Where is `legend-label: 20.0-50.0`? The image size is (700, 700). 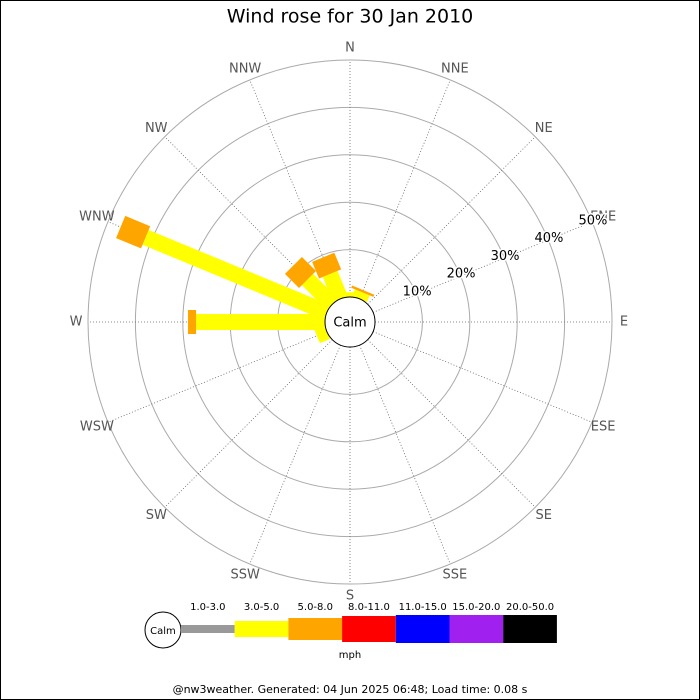
legend-label: 20.0-50.0 is located at coordinates (530, 607).